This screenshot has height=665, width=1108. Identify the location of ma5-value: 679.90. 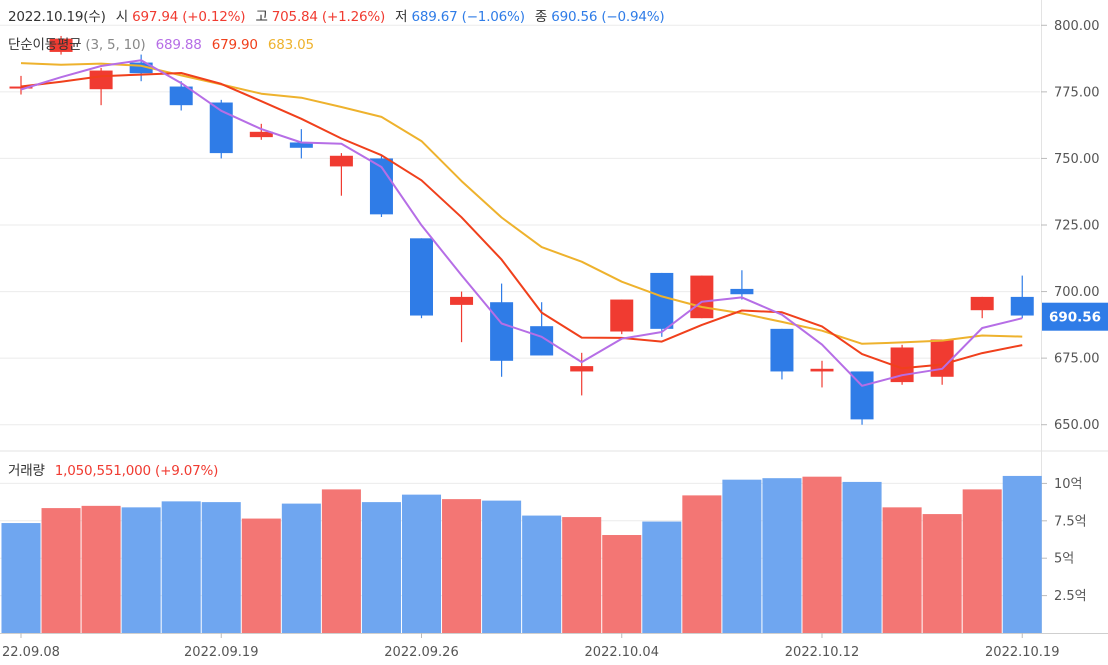
(234, 45).